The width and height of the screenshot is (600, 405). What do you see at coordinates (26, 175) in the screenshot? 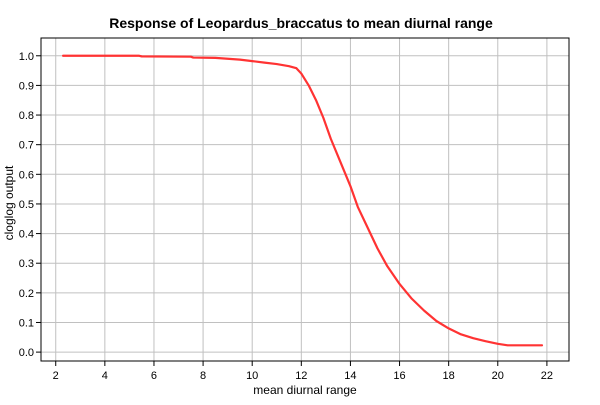
I see `y-tick-label: 0.6` at bounding box center [26, 175].